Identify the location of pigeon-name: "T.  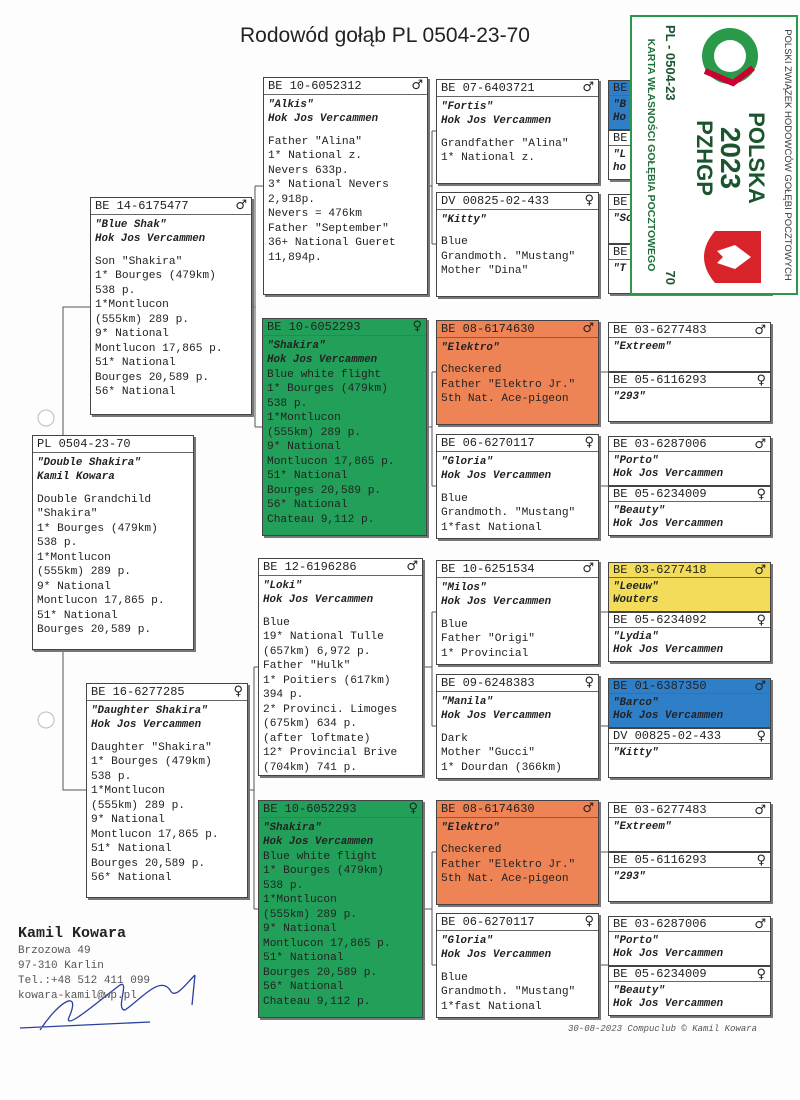
(619, 269).